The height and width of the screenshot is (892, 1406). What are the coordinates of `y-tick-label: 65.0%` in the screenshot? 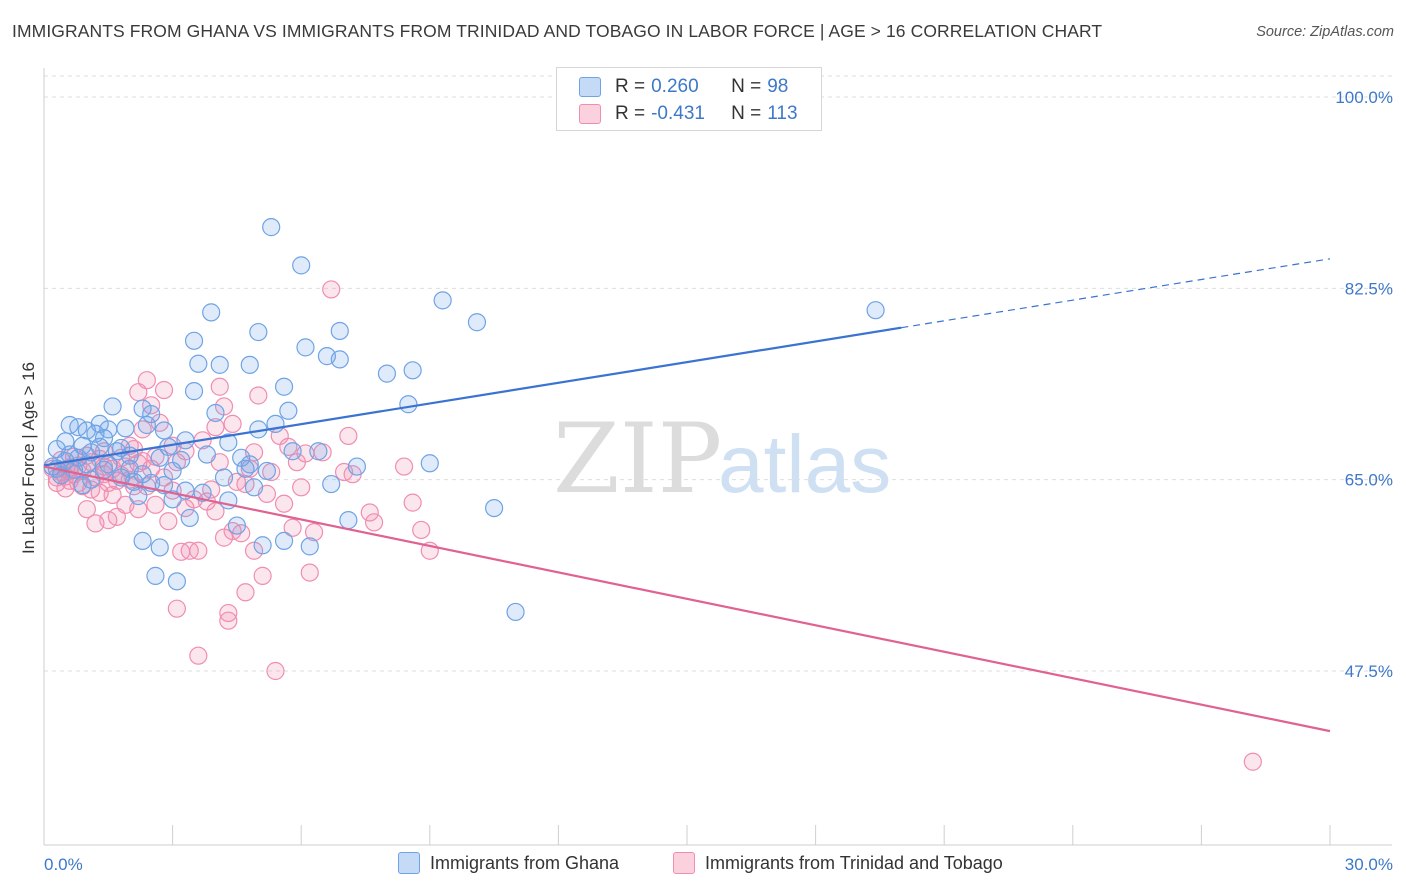 It's located at (1369, 480).